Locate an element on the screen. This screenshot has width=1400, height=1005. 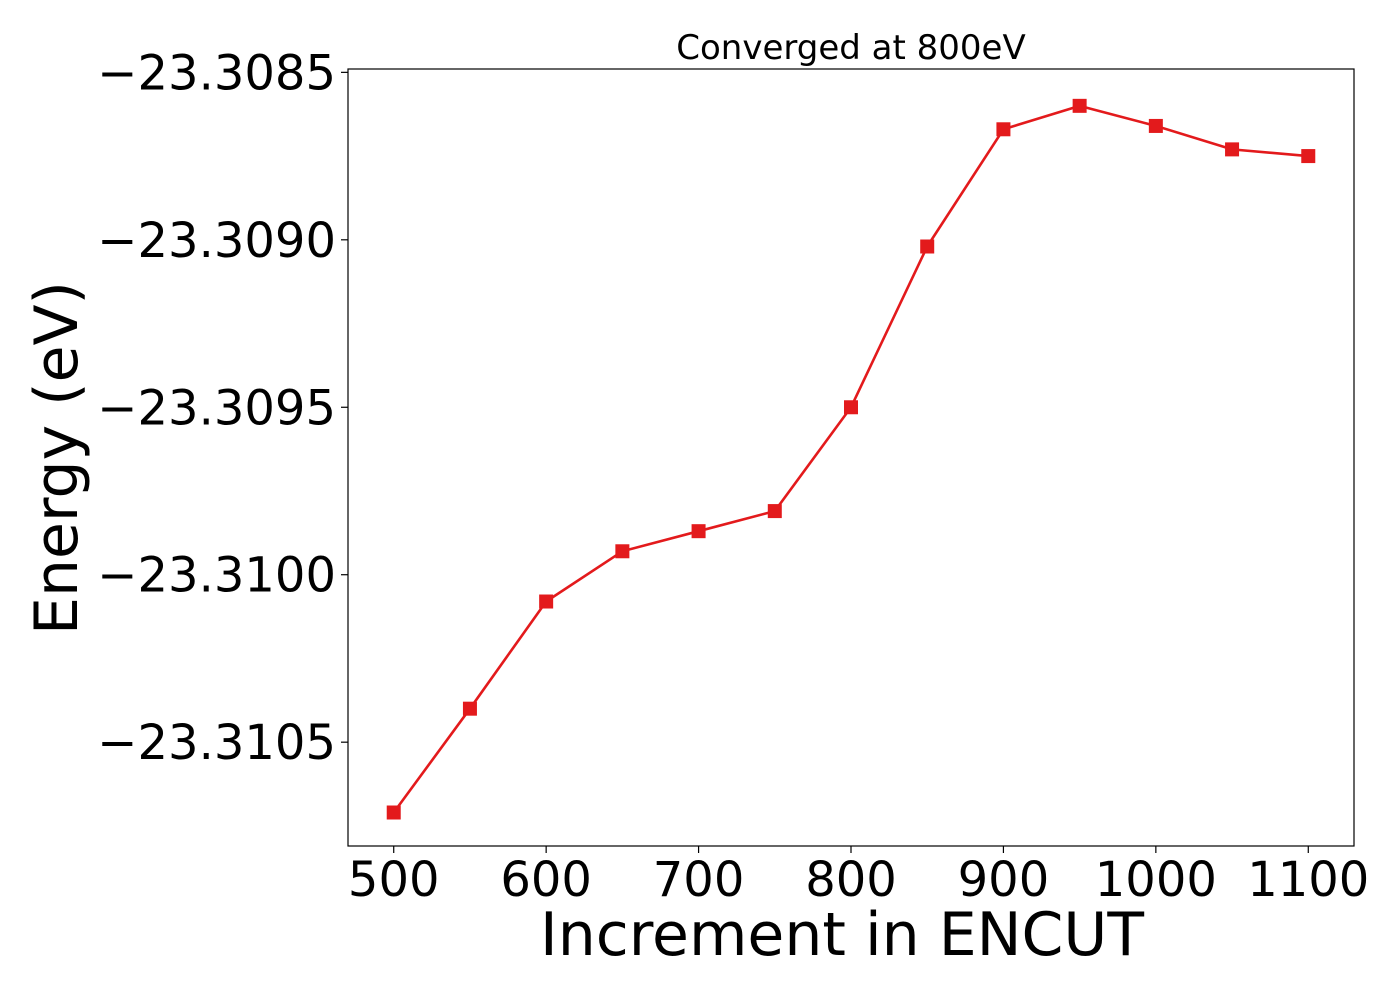
x-tick-label: 1100 is located at coordinates (1308, 880).